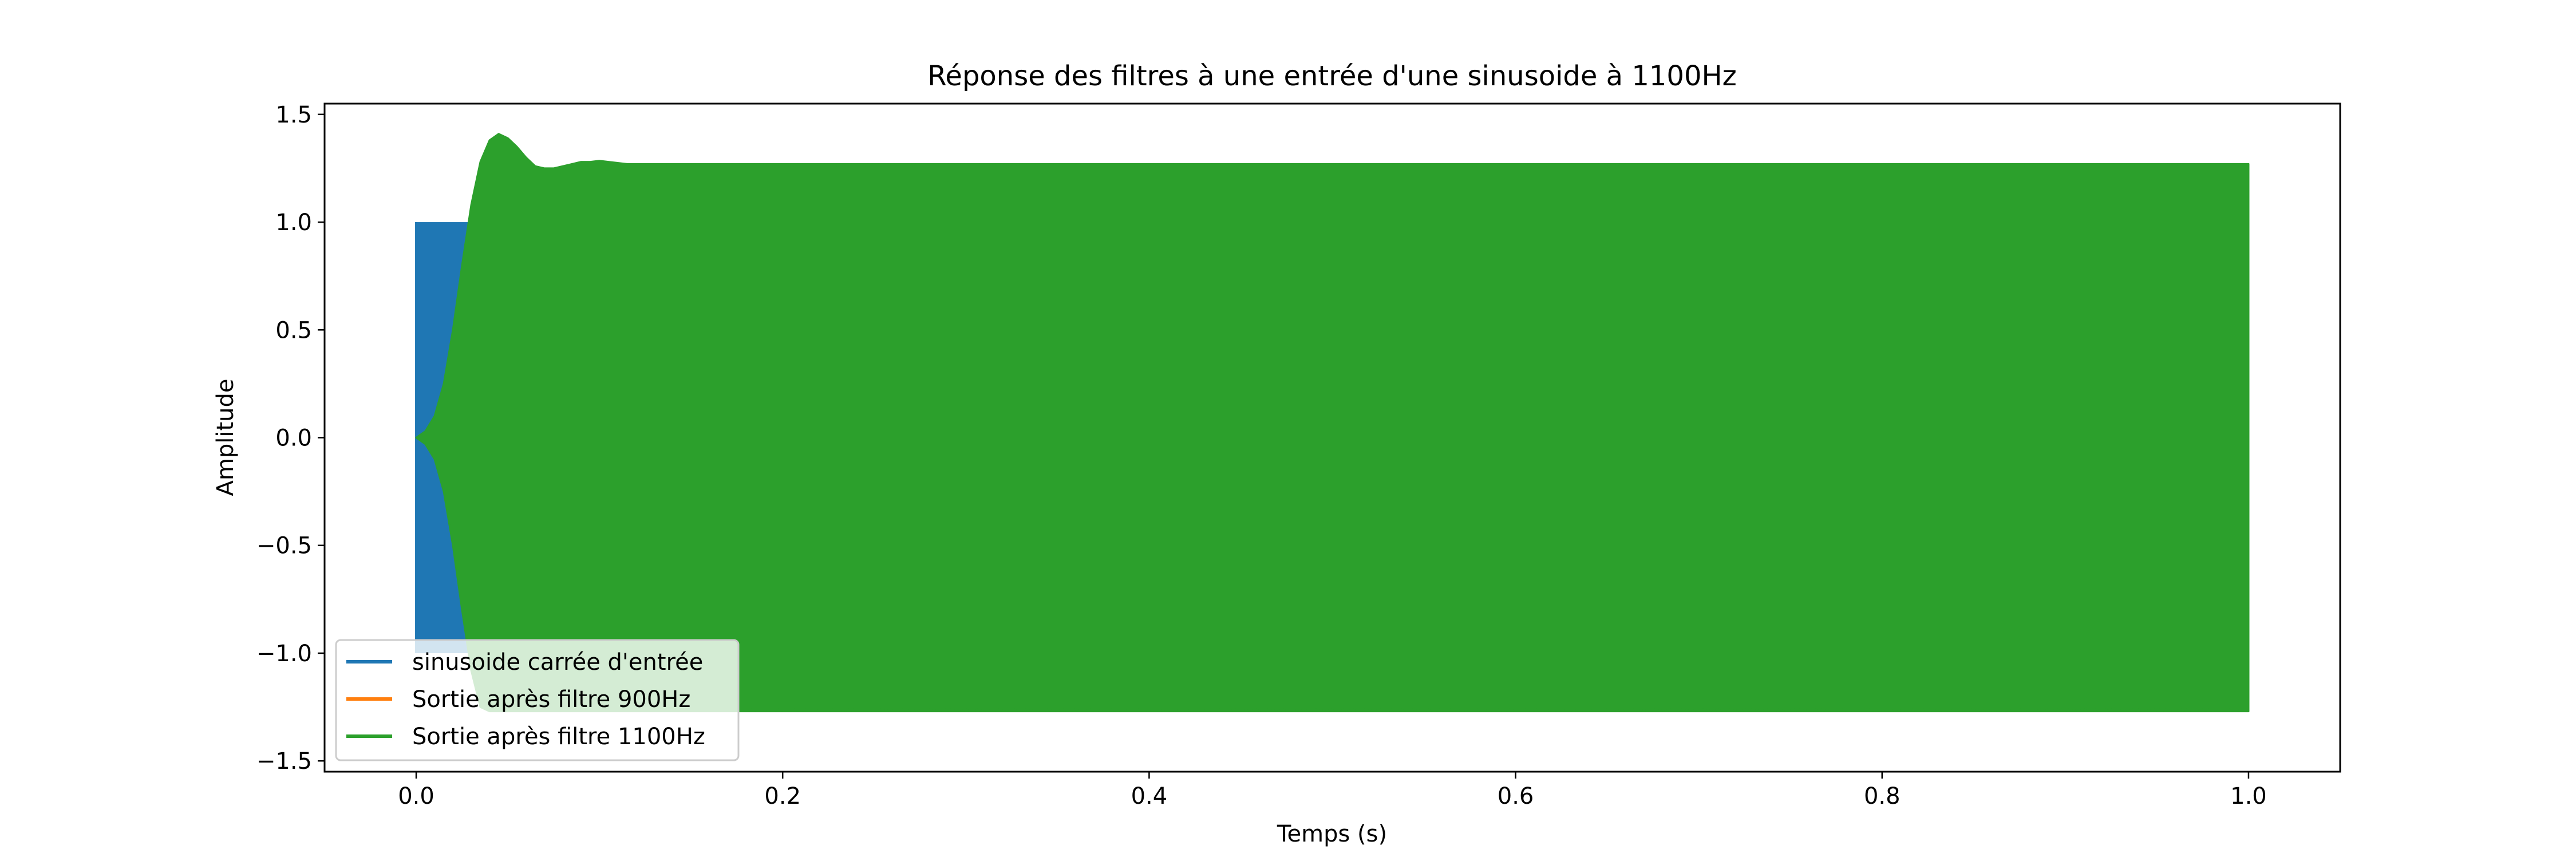 The image size is (2576, 861). I want to click on x-axis-label: Temps (s), so click(1332, 834).